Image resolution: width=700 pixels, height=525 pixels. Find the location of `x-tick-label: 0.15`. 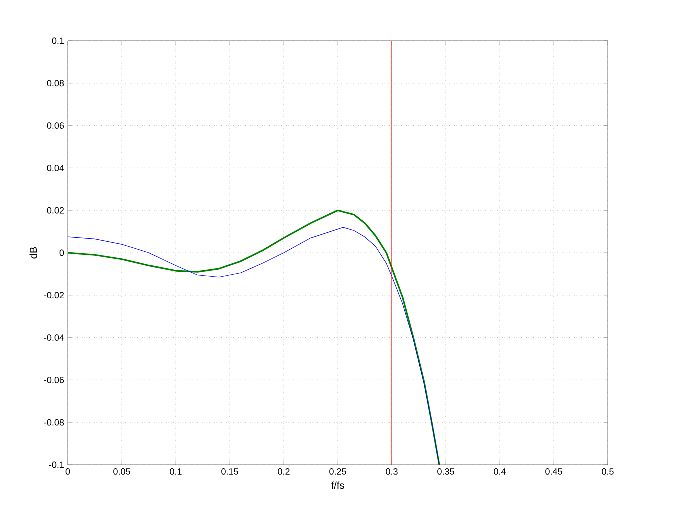

x-tick-label: 0.15 is located at coordinates (230, 471).